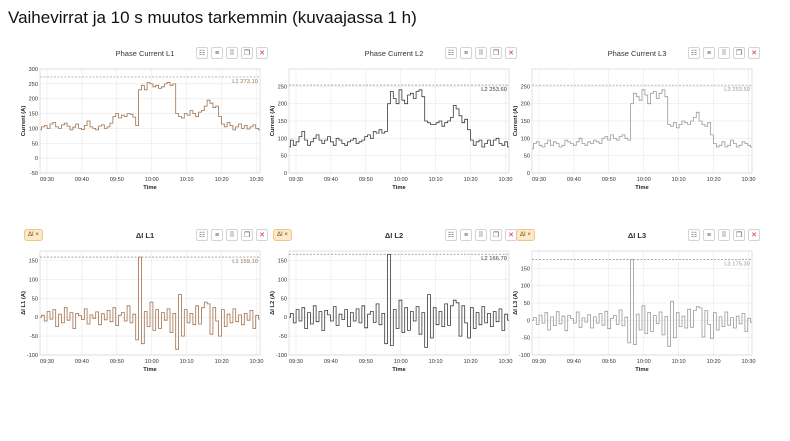 The image size is (790, 441). Describe the element at coordinates (245, 262) in the screenshot. I see `reference-label: L1 159.10` at that location.